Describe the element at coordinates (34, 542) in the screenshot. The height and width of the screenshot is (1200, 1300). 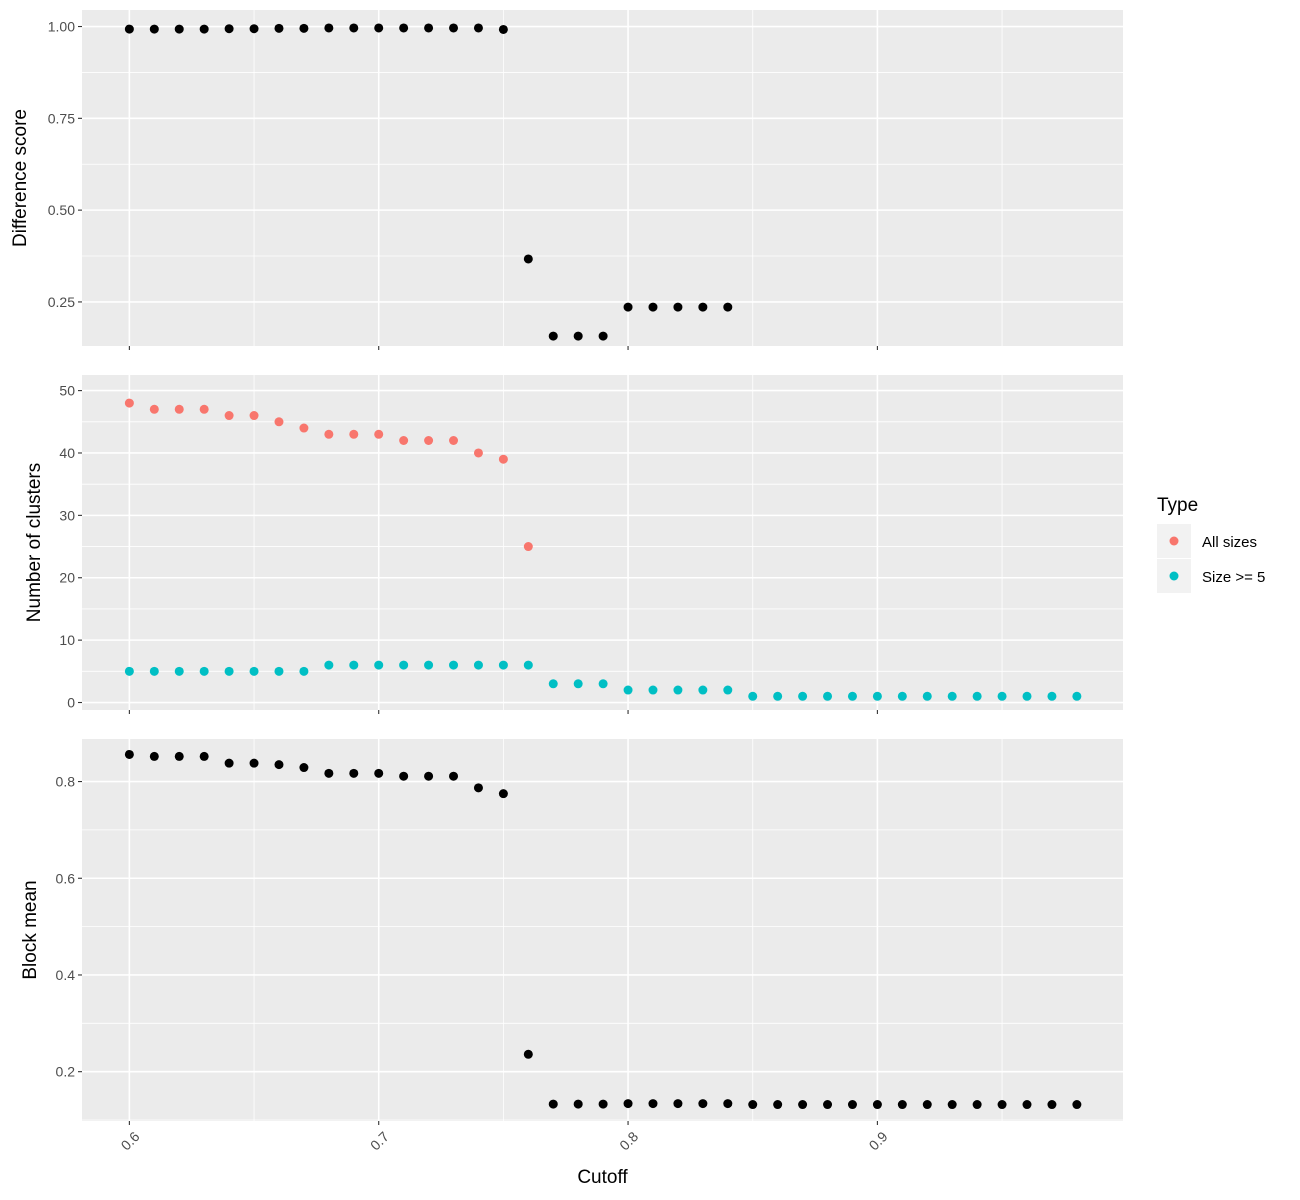
I see `y-axis-title: Number of clusters` at that location.